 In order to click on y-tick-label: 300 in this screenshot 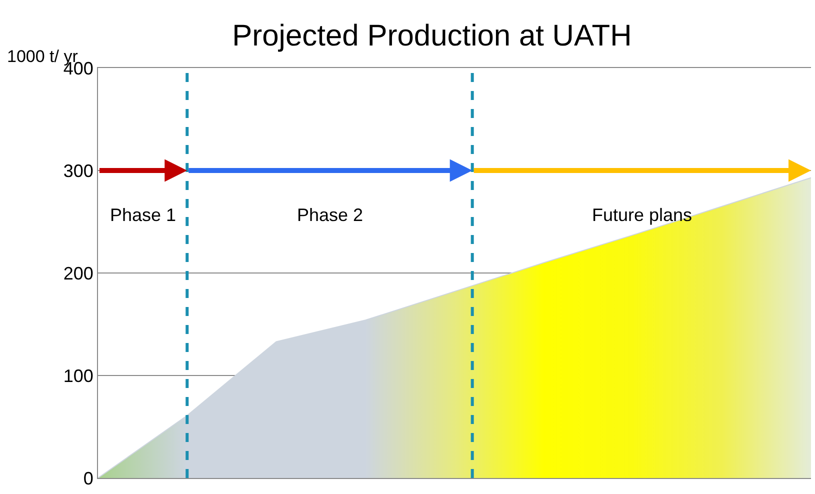, I will do `click(78, 170)`.